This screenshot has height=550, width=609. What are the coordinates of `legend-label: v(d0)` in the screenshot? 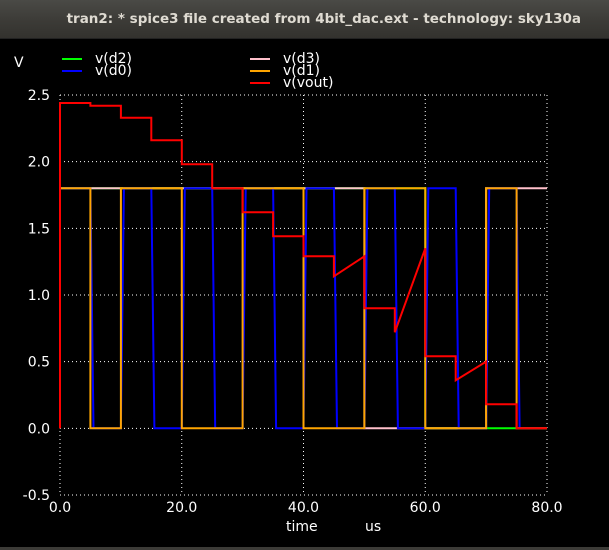 It's located at (113, 71).